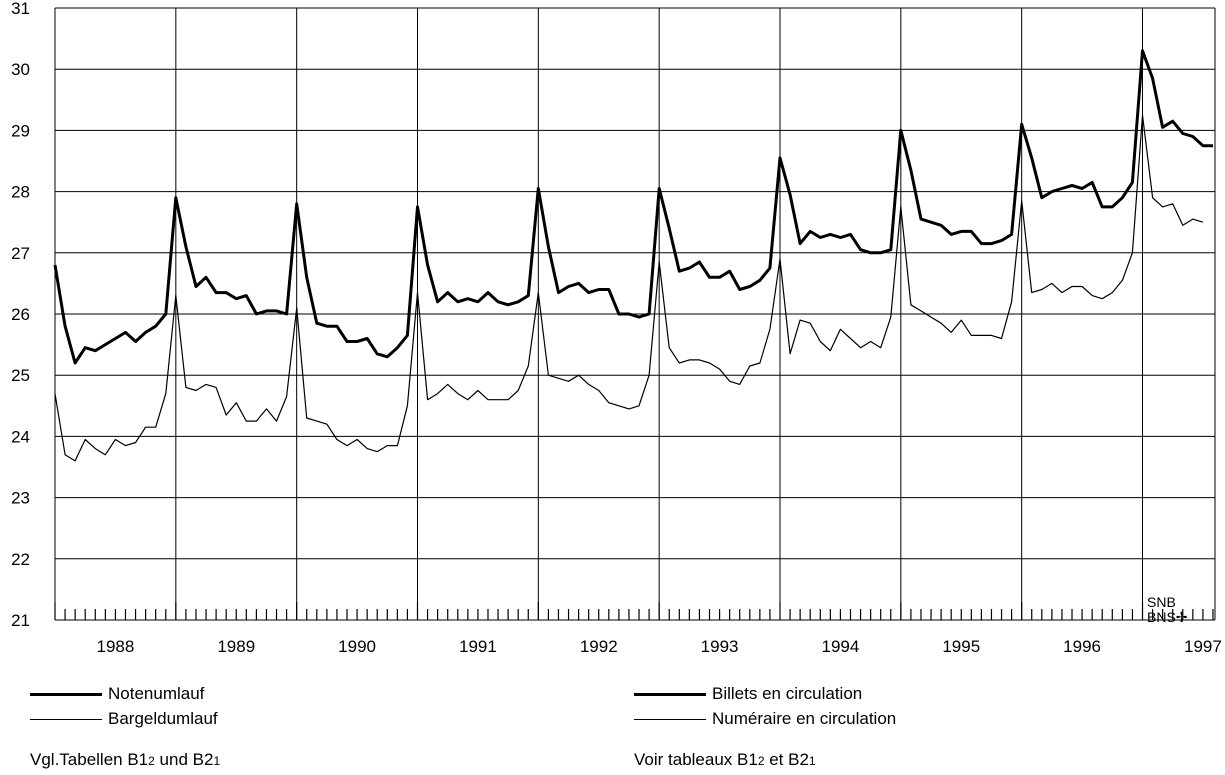 The image size is (1225, 775). What do you see at coordinates (156, 694) in the screenshot?
I see `legend-label: Notenumlauf` at bounding box center [156, 694].